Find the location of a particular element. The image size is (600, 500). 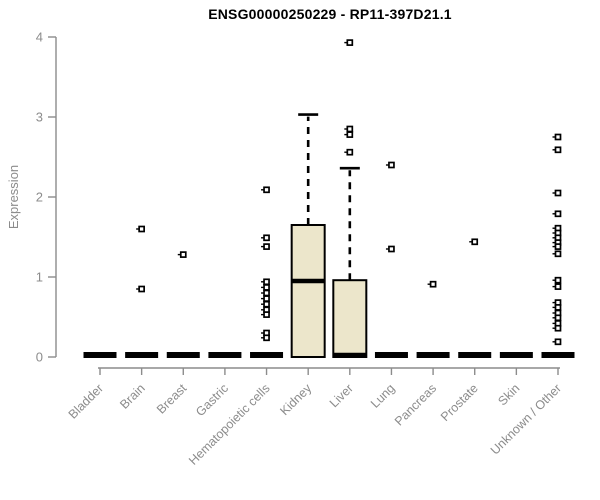

x-tick-label: Prostate is located at coordinates (459, 402).